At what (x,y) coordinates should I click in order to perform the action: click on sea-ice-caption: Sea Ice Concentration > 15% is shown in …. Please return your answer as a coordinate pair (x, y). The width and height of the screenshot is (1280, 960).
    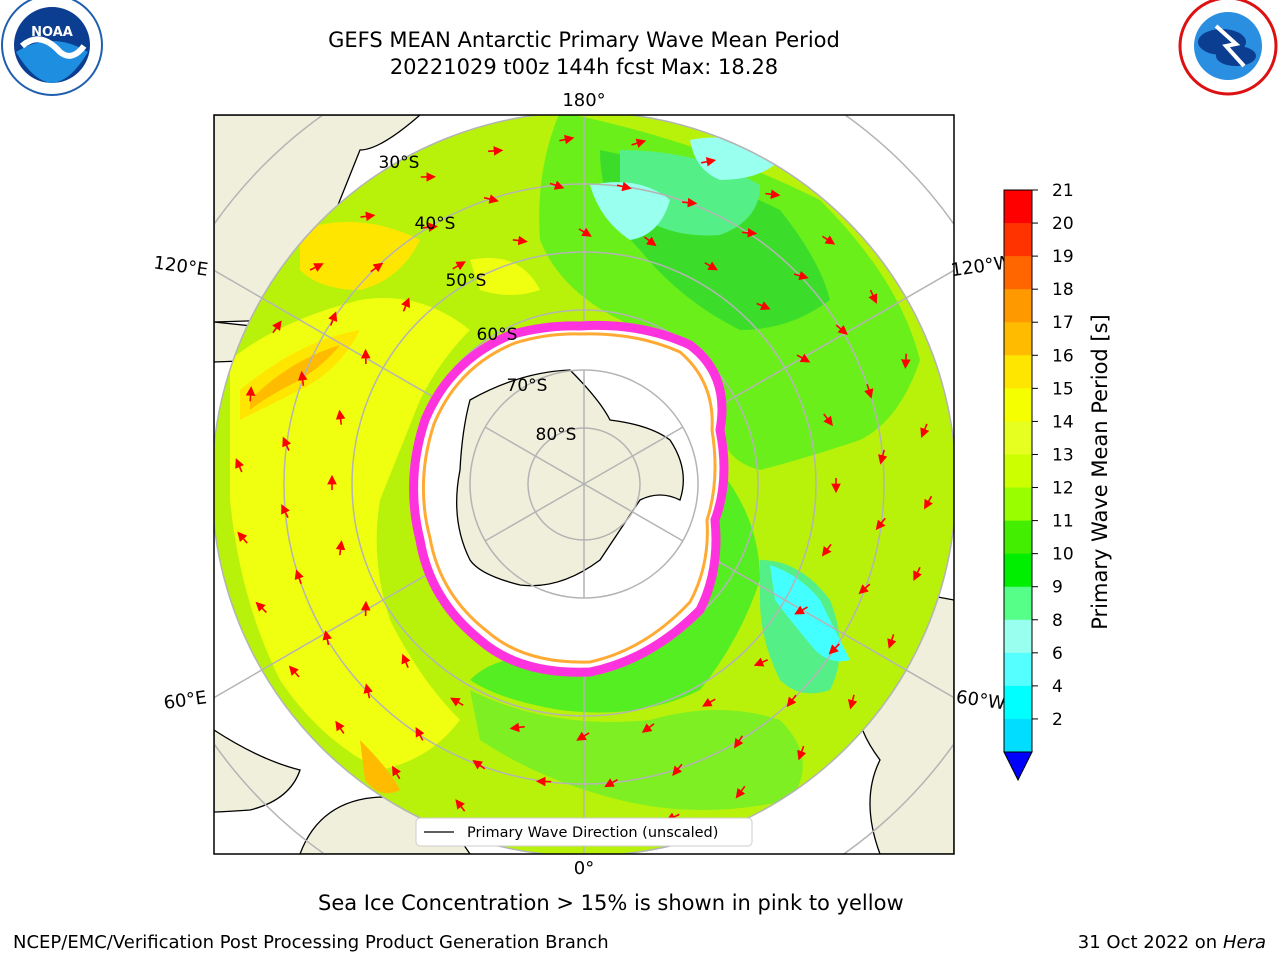
    Looking at the image, I should click on (611, 903).